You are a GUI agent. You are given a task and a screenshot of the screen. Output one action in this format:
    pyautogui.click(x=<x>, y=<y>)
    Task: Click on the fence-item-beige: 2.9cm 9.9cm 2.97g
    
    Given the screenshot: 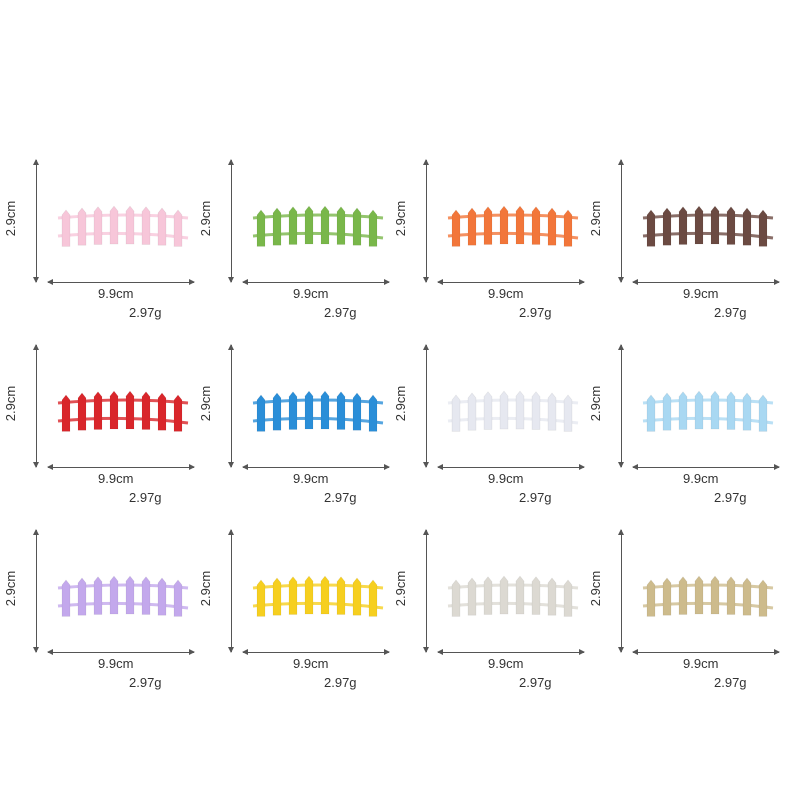 What is the action you would take?
    pyautogui.click(x=487, y=614)
    